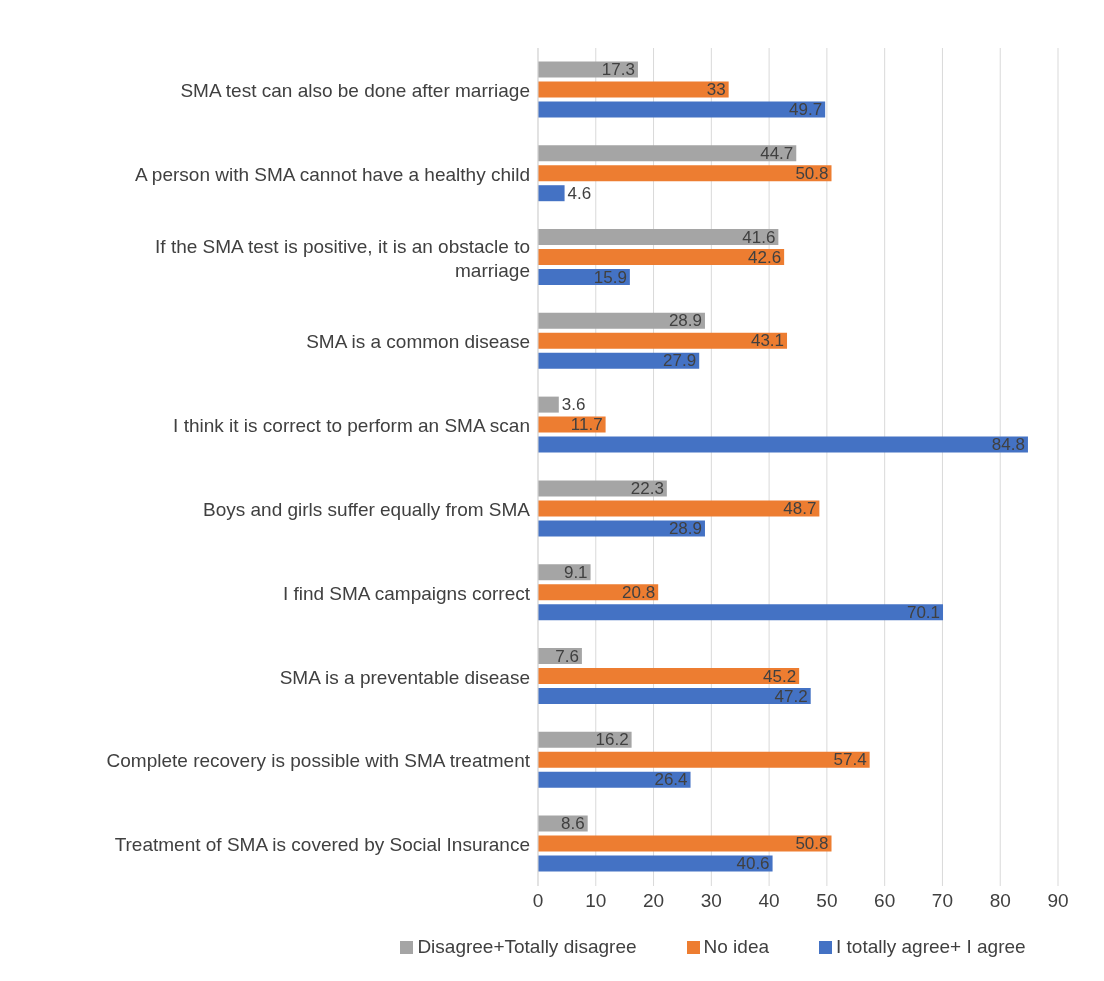 The width and height of the screenshot is (1104, 981). I want to click on legend-label: Disagree+Totally disagree, so click(527, 946).